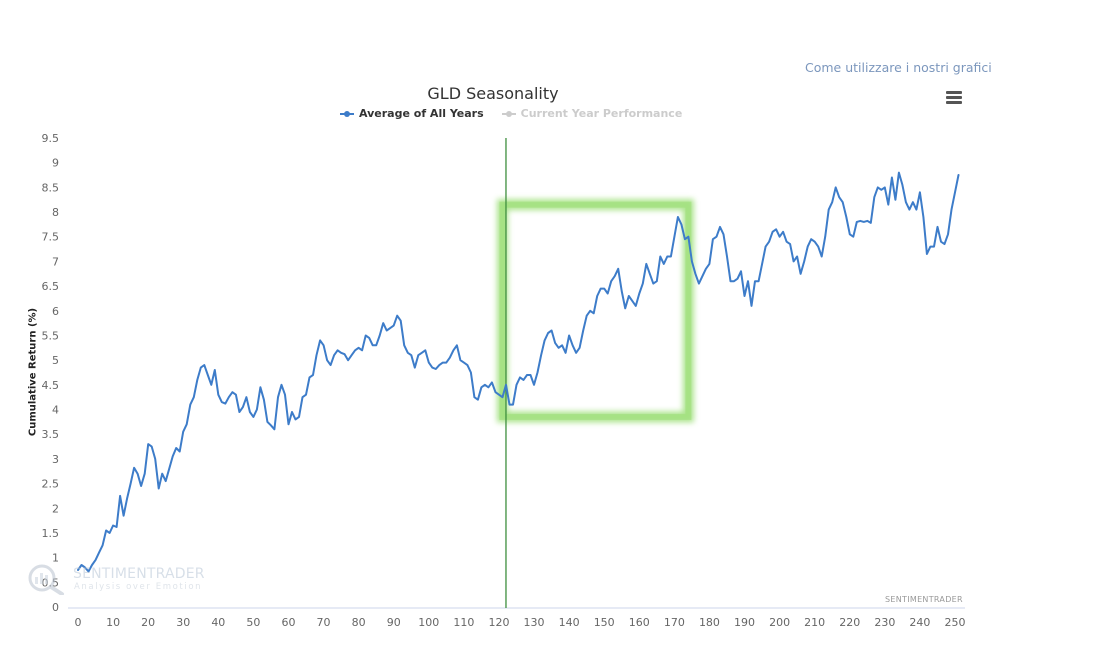 Image resolution: width=1095 pixels, height=648 pixels. I want to click on x-tick-label: 190, so click(744, 622).